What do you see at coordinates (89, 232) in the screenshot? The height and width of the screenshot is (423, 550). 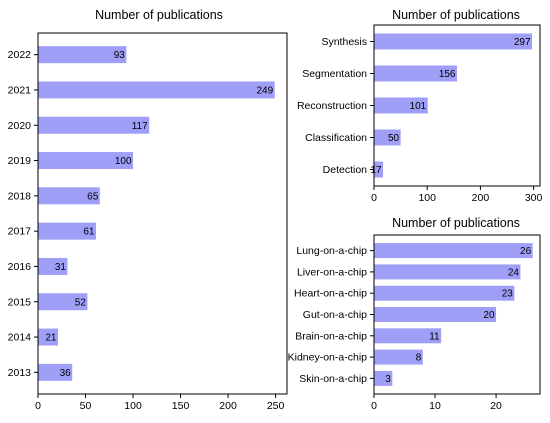 I see `bar-value-label: 61` at bounding box center [89, 232].